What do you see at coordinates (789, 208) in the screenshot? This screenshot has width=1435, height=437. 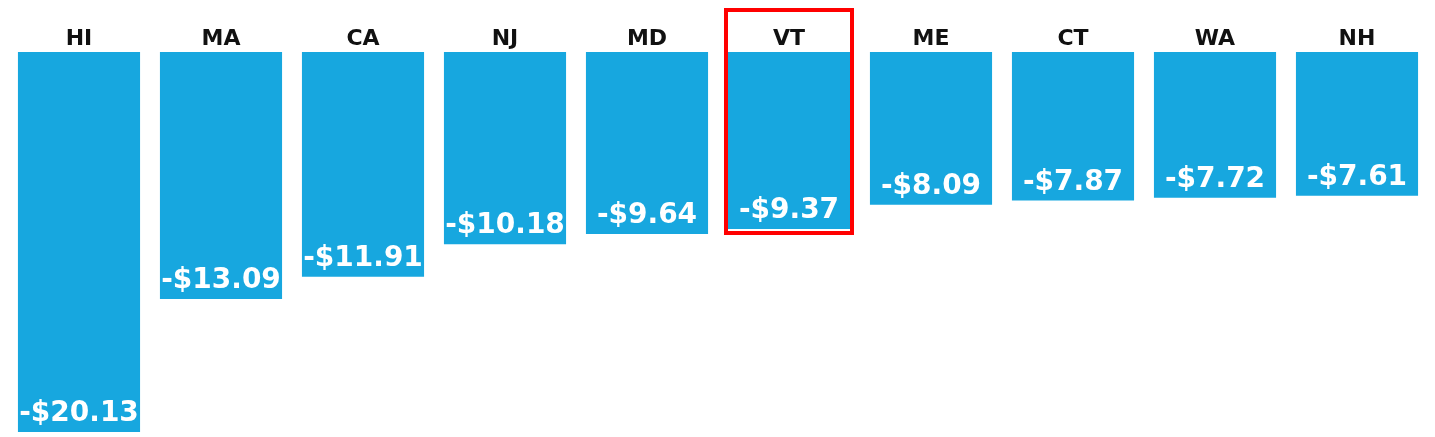 I see `data-label: -$9.37` at bounding box center [789, 208].